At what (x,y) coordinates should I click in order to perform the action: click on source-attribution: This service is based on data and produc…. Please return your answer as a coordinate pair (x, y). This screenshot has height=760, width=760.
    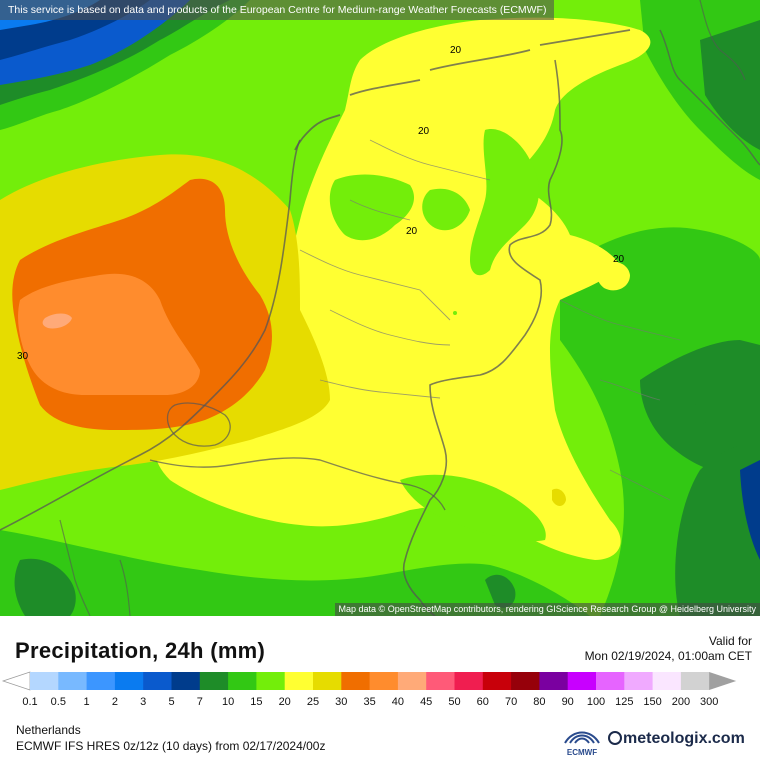
    Looking at the image, I should click on (277, 10).